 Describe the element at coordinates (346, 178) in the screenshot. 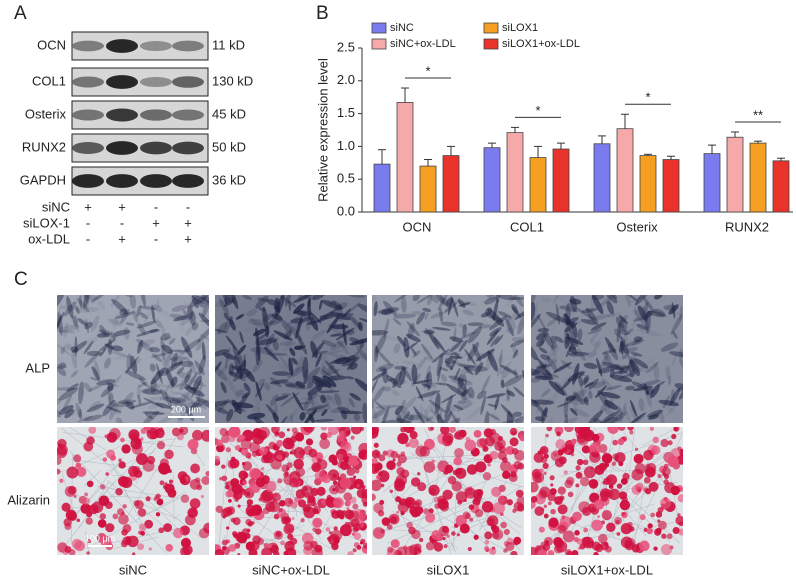

I see `y-tick-label: 0.5` at that location.